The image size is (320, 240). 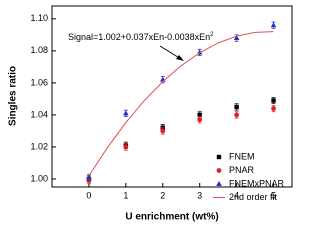 I want to click on x-axis-label: U enrichment (wt%), so click(x=171, y=217).